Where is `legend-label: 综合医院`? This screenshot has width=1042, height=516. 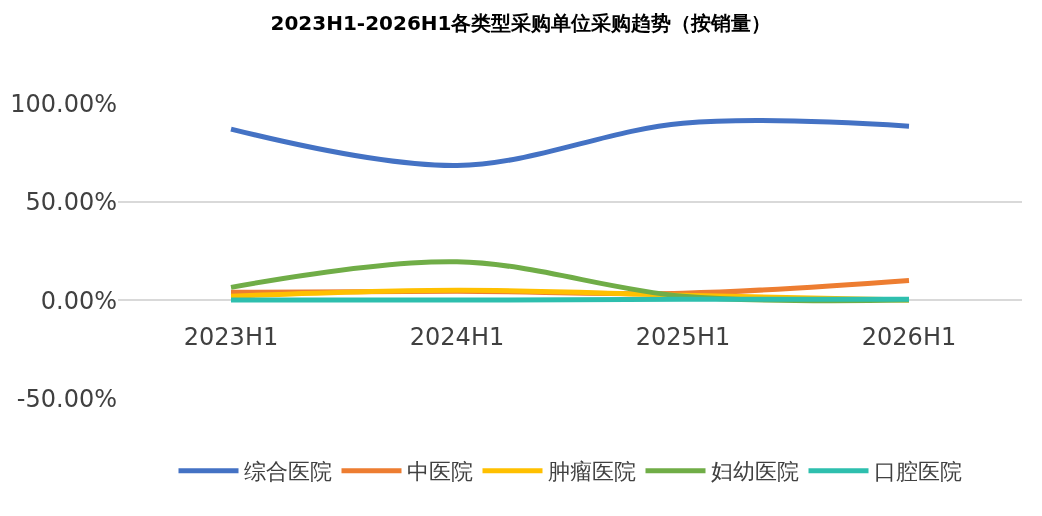 legend-label: 综合医院 is located at coordinates (287, 472).